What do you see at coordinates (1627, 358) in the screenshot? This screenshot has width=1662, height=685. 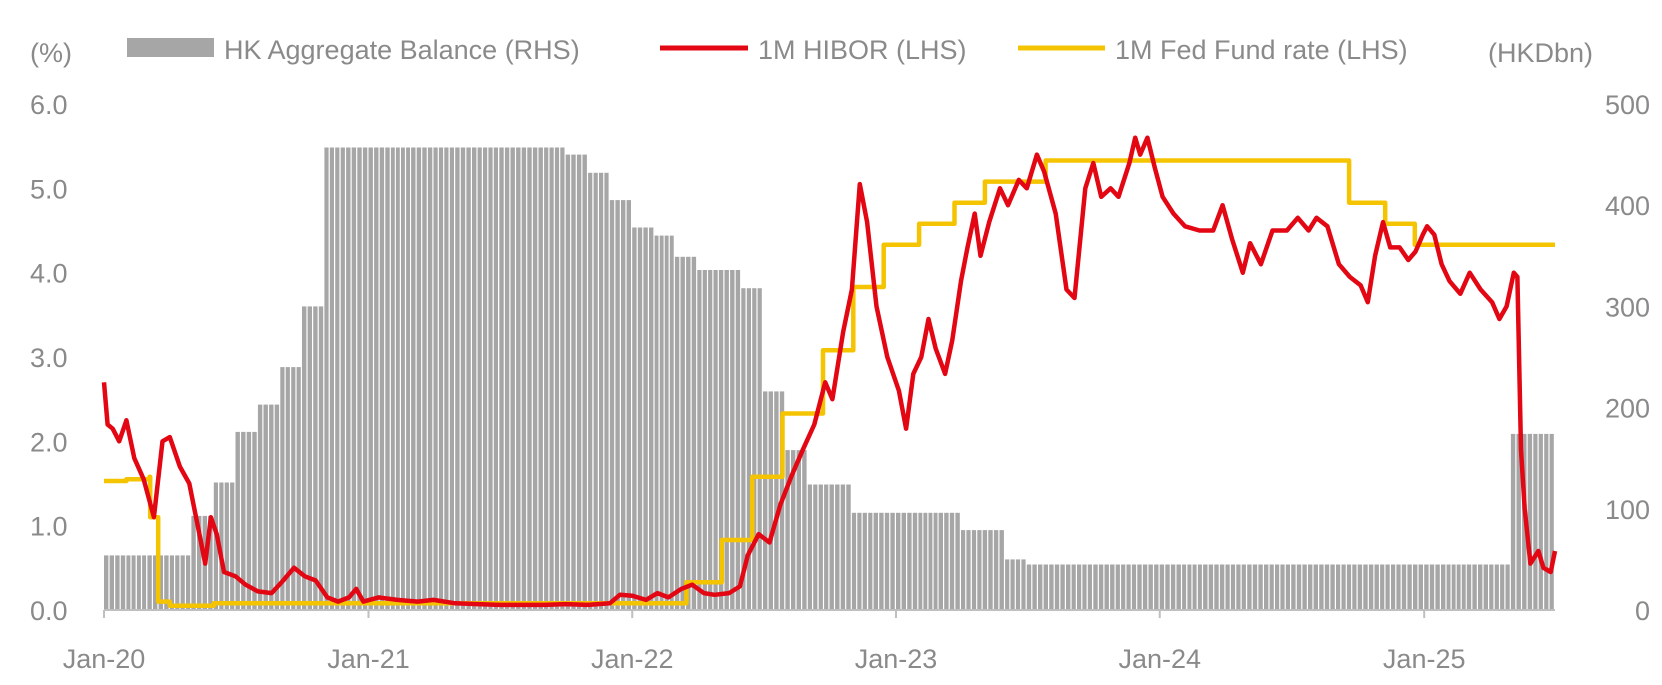 I see `right-axis: 0 100 200 300 400 500` at bounding box center [1627, 358].